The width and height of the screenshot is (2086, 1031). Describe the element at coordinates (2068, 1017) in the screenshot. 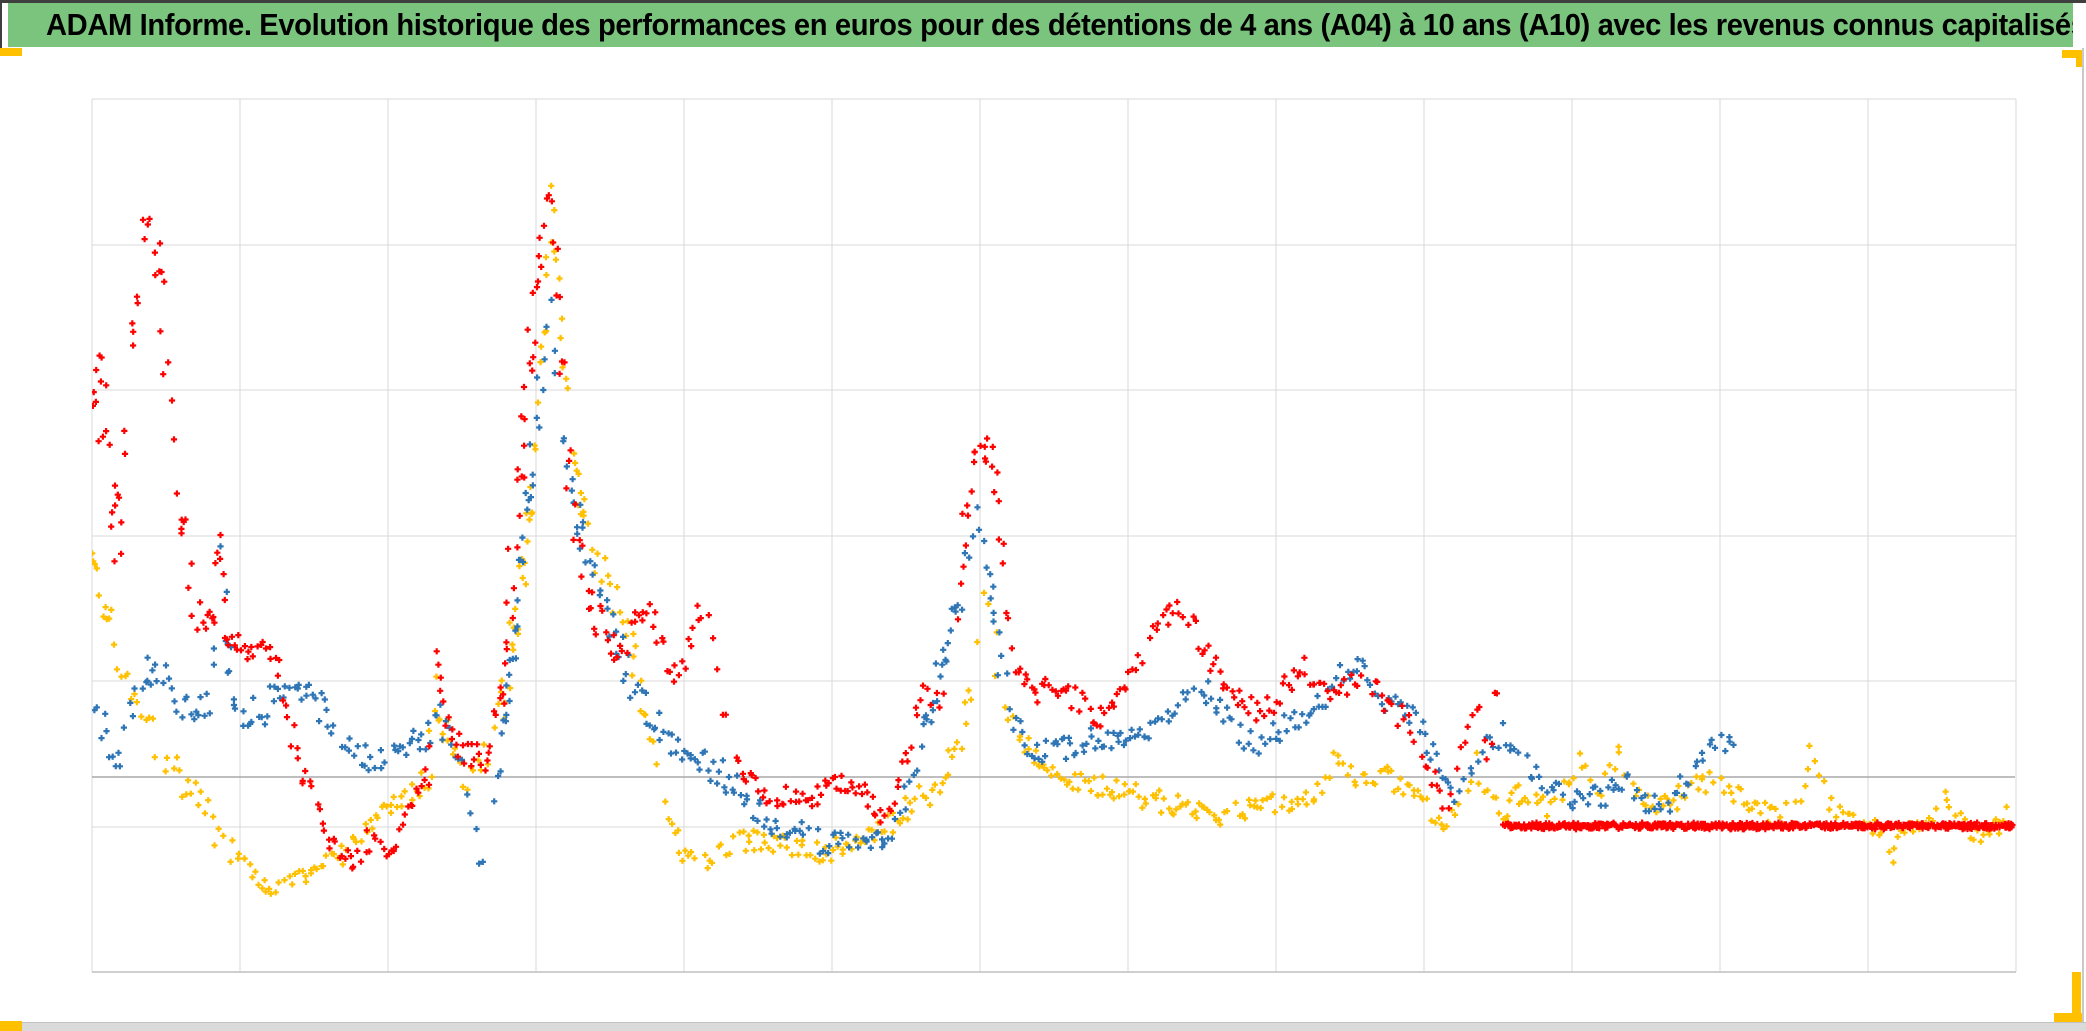

I see `selection-handle-bottom-right` at that location.